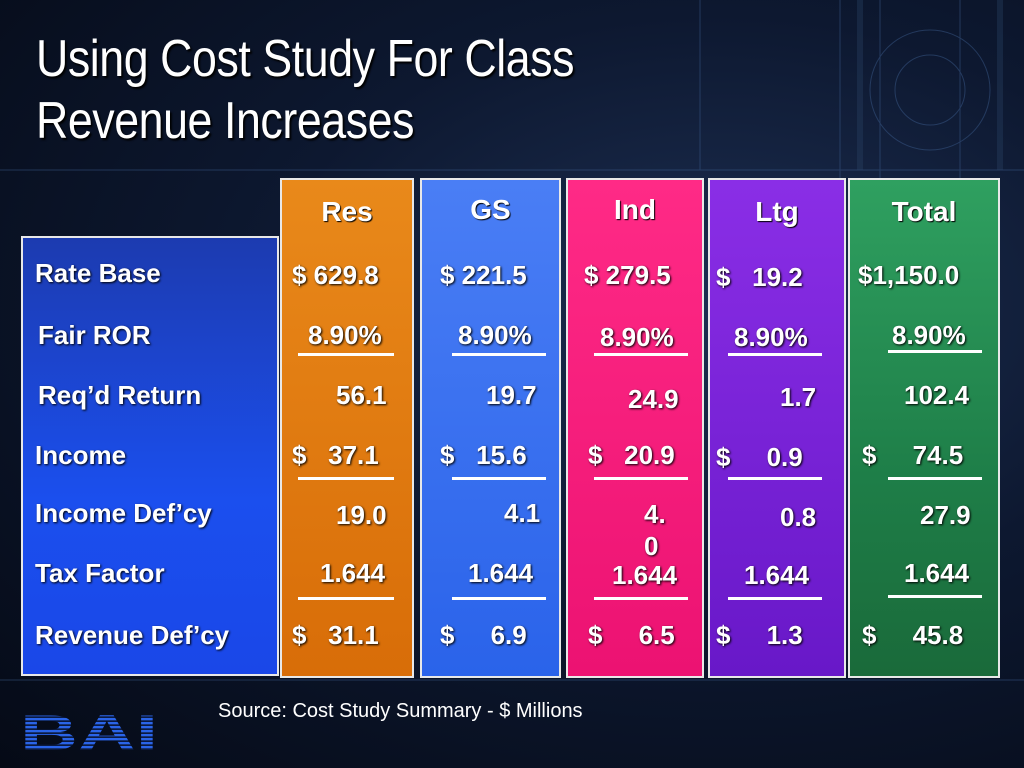 This screenshot has width=1024, height=768. What do you see at coordinates (945, 515) in the screenshot?
I see `total-income-defcy: 27.9` at bounding box center [945, 515].